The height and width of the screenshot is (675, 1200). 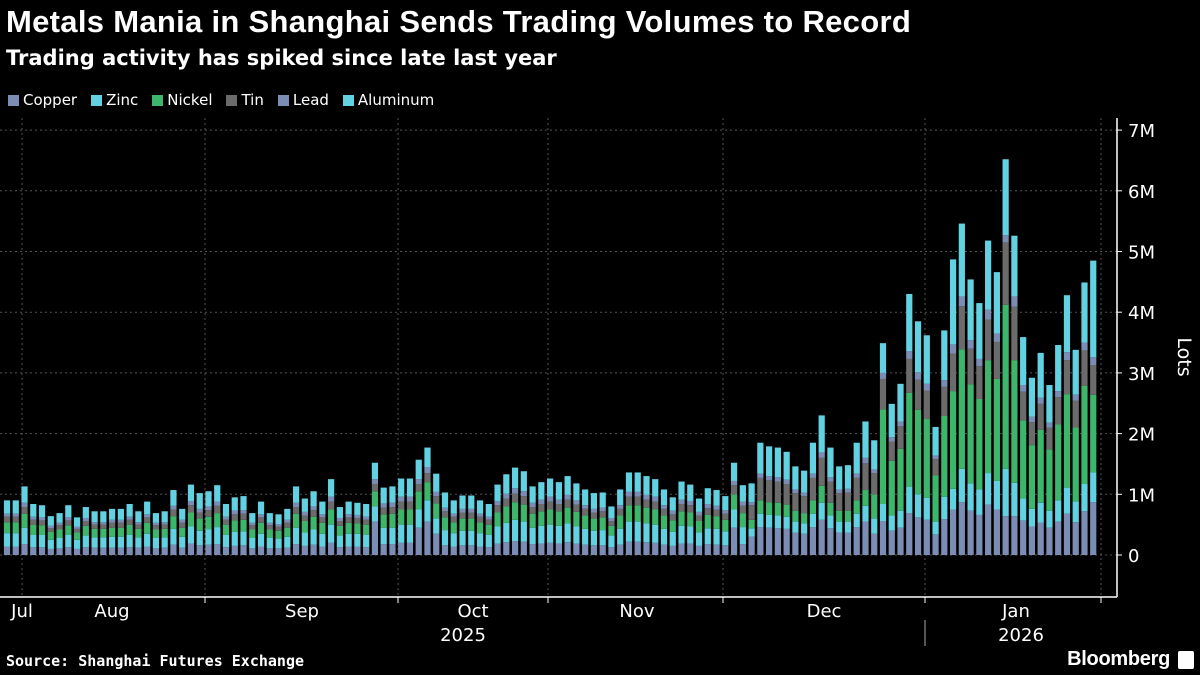 What do you see at coordinates (122, 100) in the screenshot?
I see `legend-label: Zinc` at bounding box center [122, 100].